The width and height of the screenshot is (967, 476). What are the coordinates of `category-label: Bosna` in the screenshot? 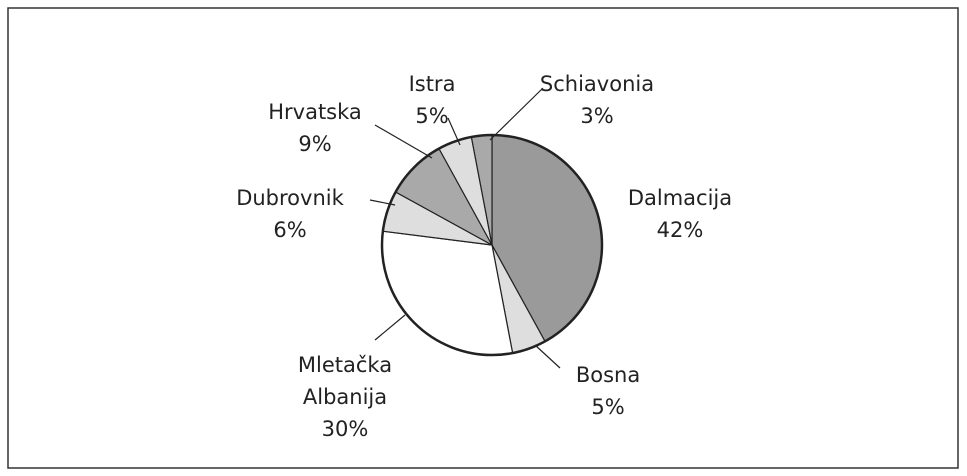 It's located at (608, 375).